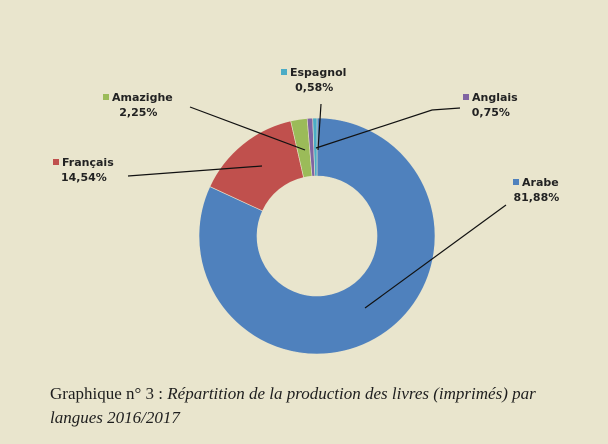 The width and height of the screenshot is (608, 444). I want to click on label-français: Français, so click(88, 162).